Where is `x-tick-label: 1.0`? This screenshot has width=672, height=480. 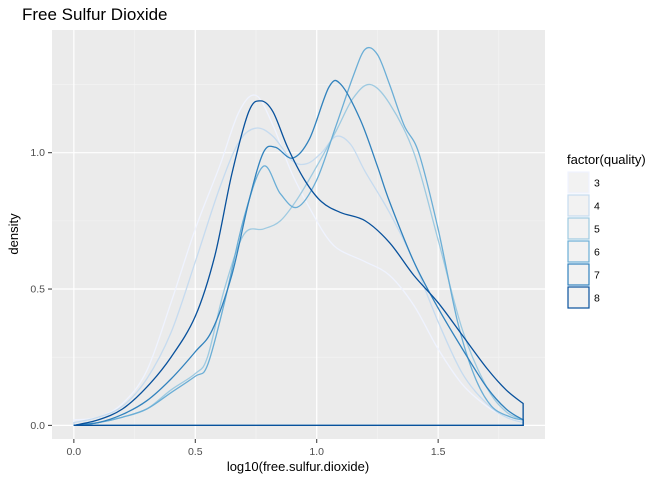
x-tick-label: 1.0 is located at coordinates (316, 452).